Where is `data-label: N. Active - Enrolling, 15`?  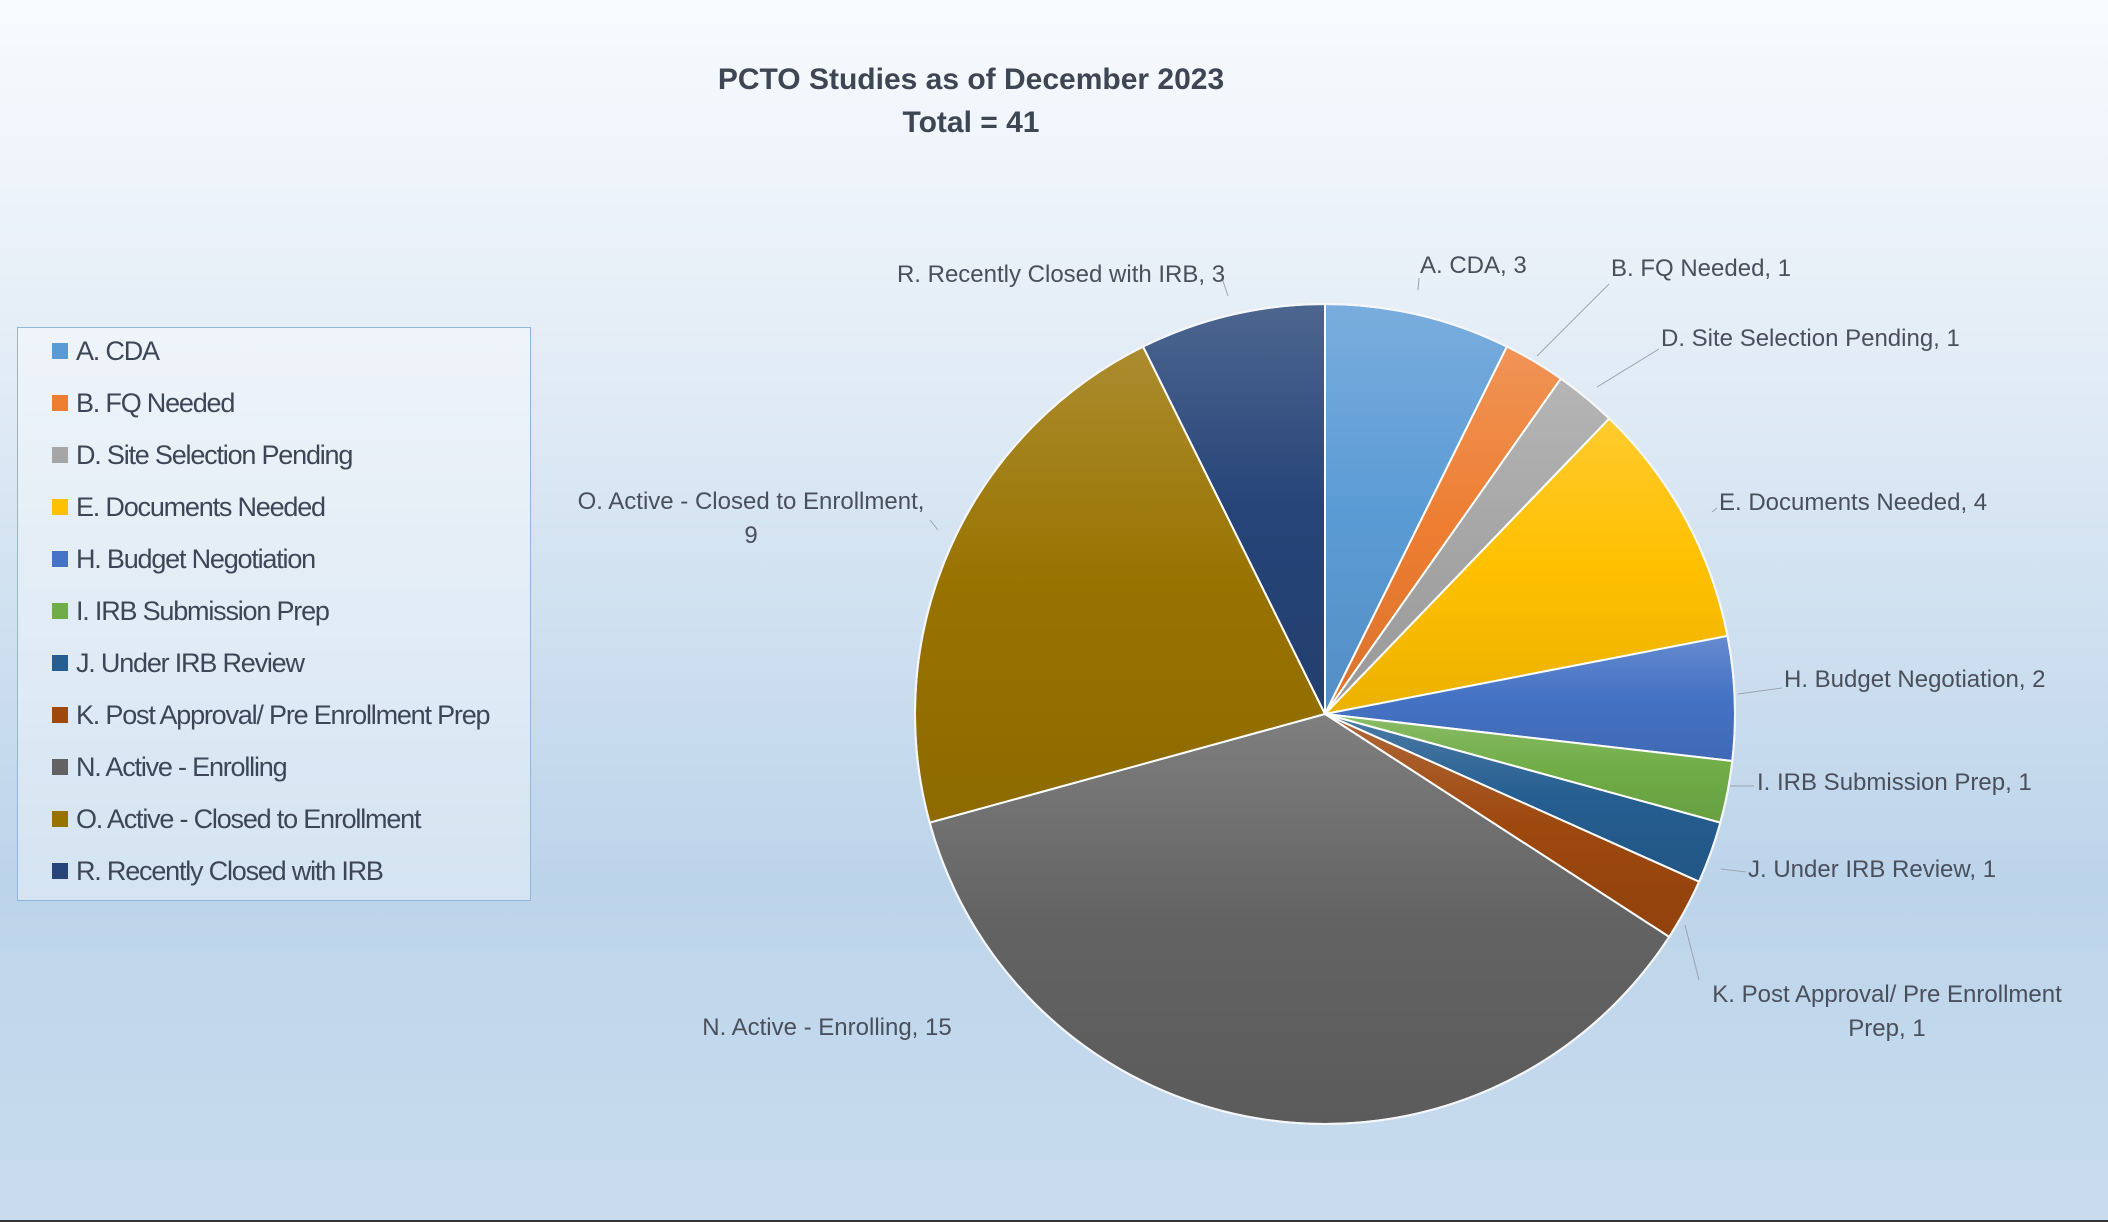 data-label: N. Active - Enrolling, 15 is located at coordinates (826, 1027).